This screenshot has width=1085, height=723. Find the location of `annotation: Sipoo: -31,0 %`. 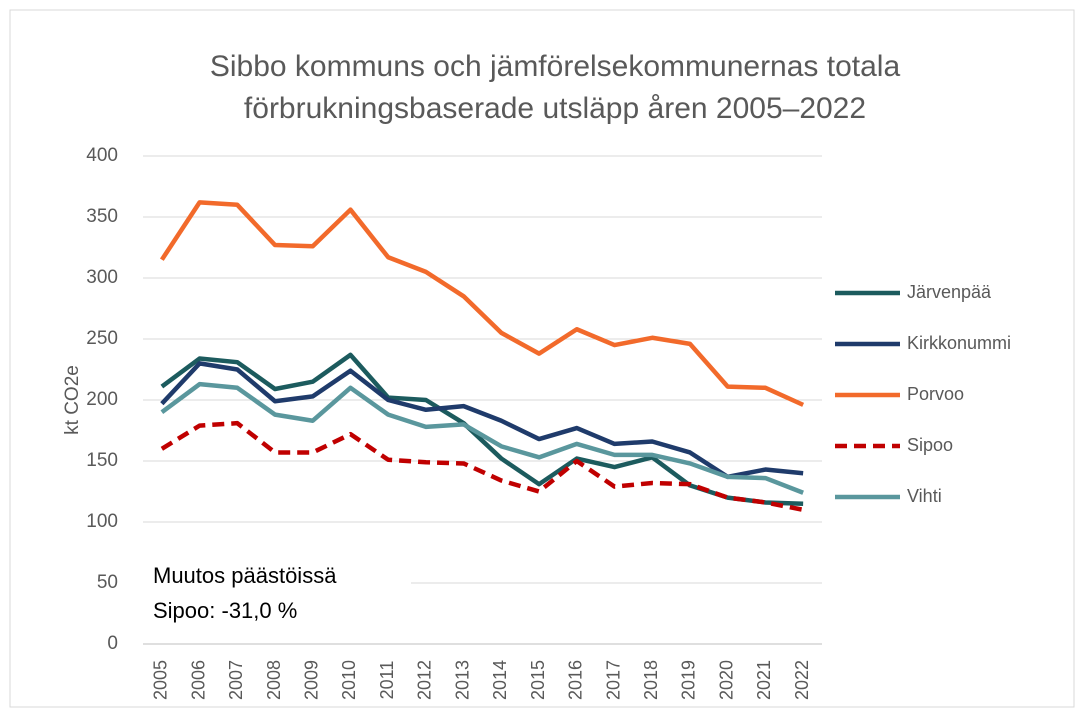

annotation: Sipoo: -31,0 % is located at coordinates (225, 610).